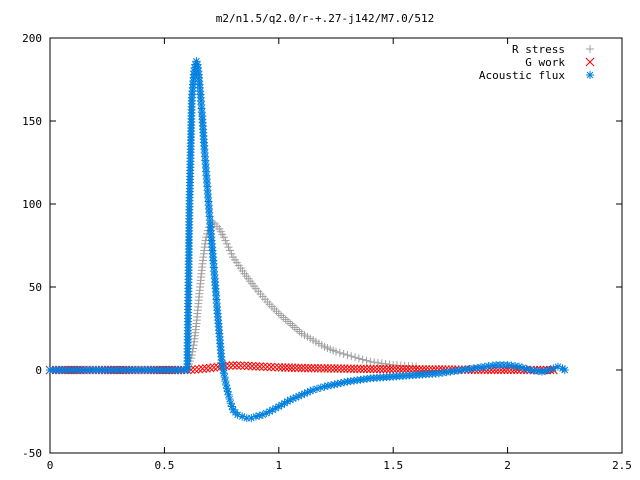  What do you see at coordinates (278, 465) in the screenshot?
I see `x-tick-label: 1` at bounding box center [278, 465].